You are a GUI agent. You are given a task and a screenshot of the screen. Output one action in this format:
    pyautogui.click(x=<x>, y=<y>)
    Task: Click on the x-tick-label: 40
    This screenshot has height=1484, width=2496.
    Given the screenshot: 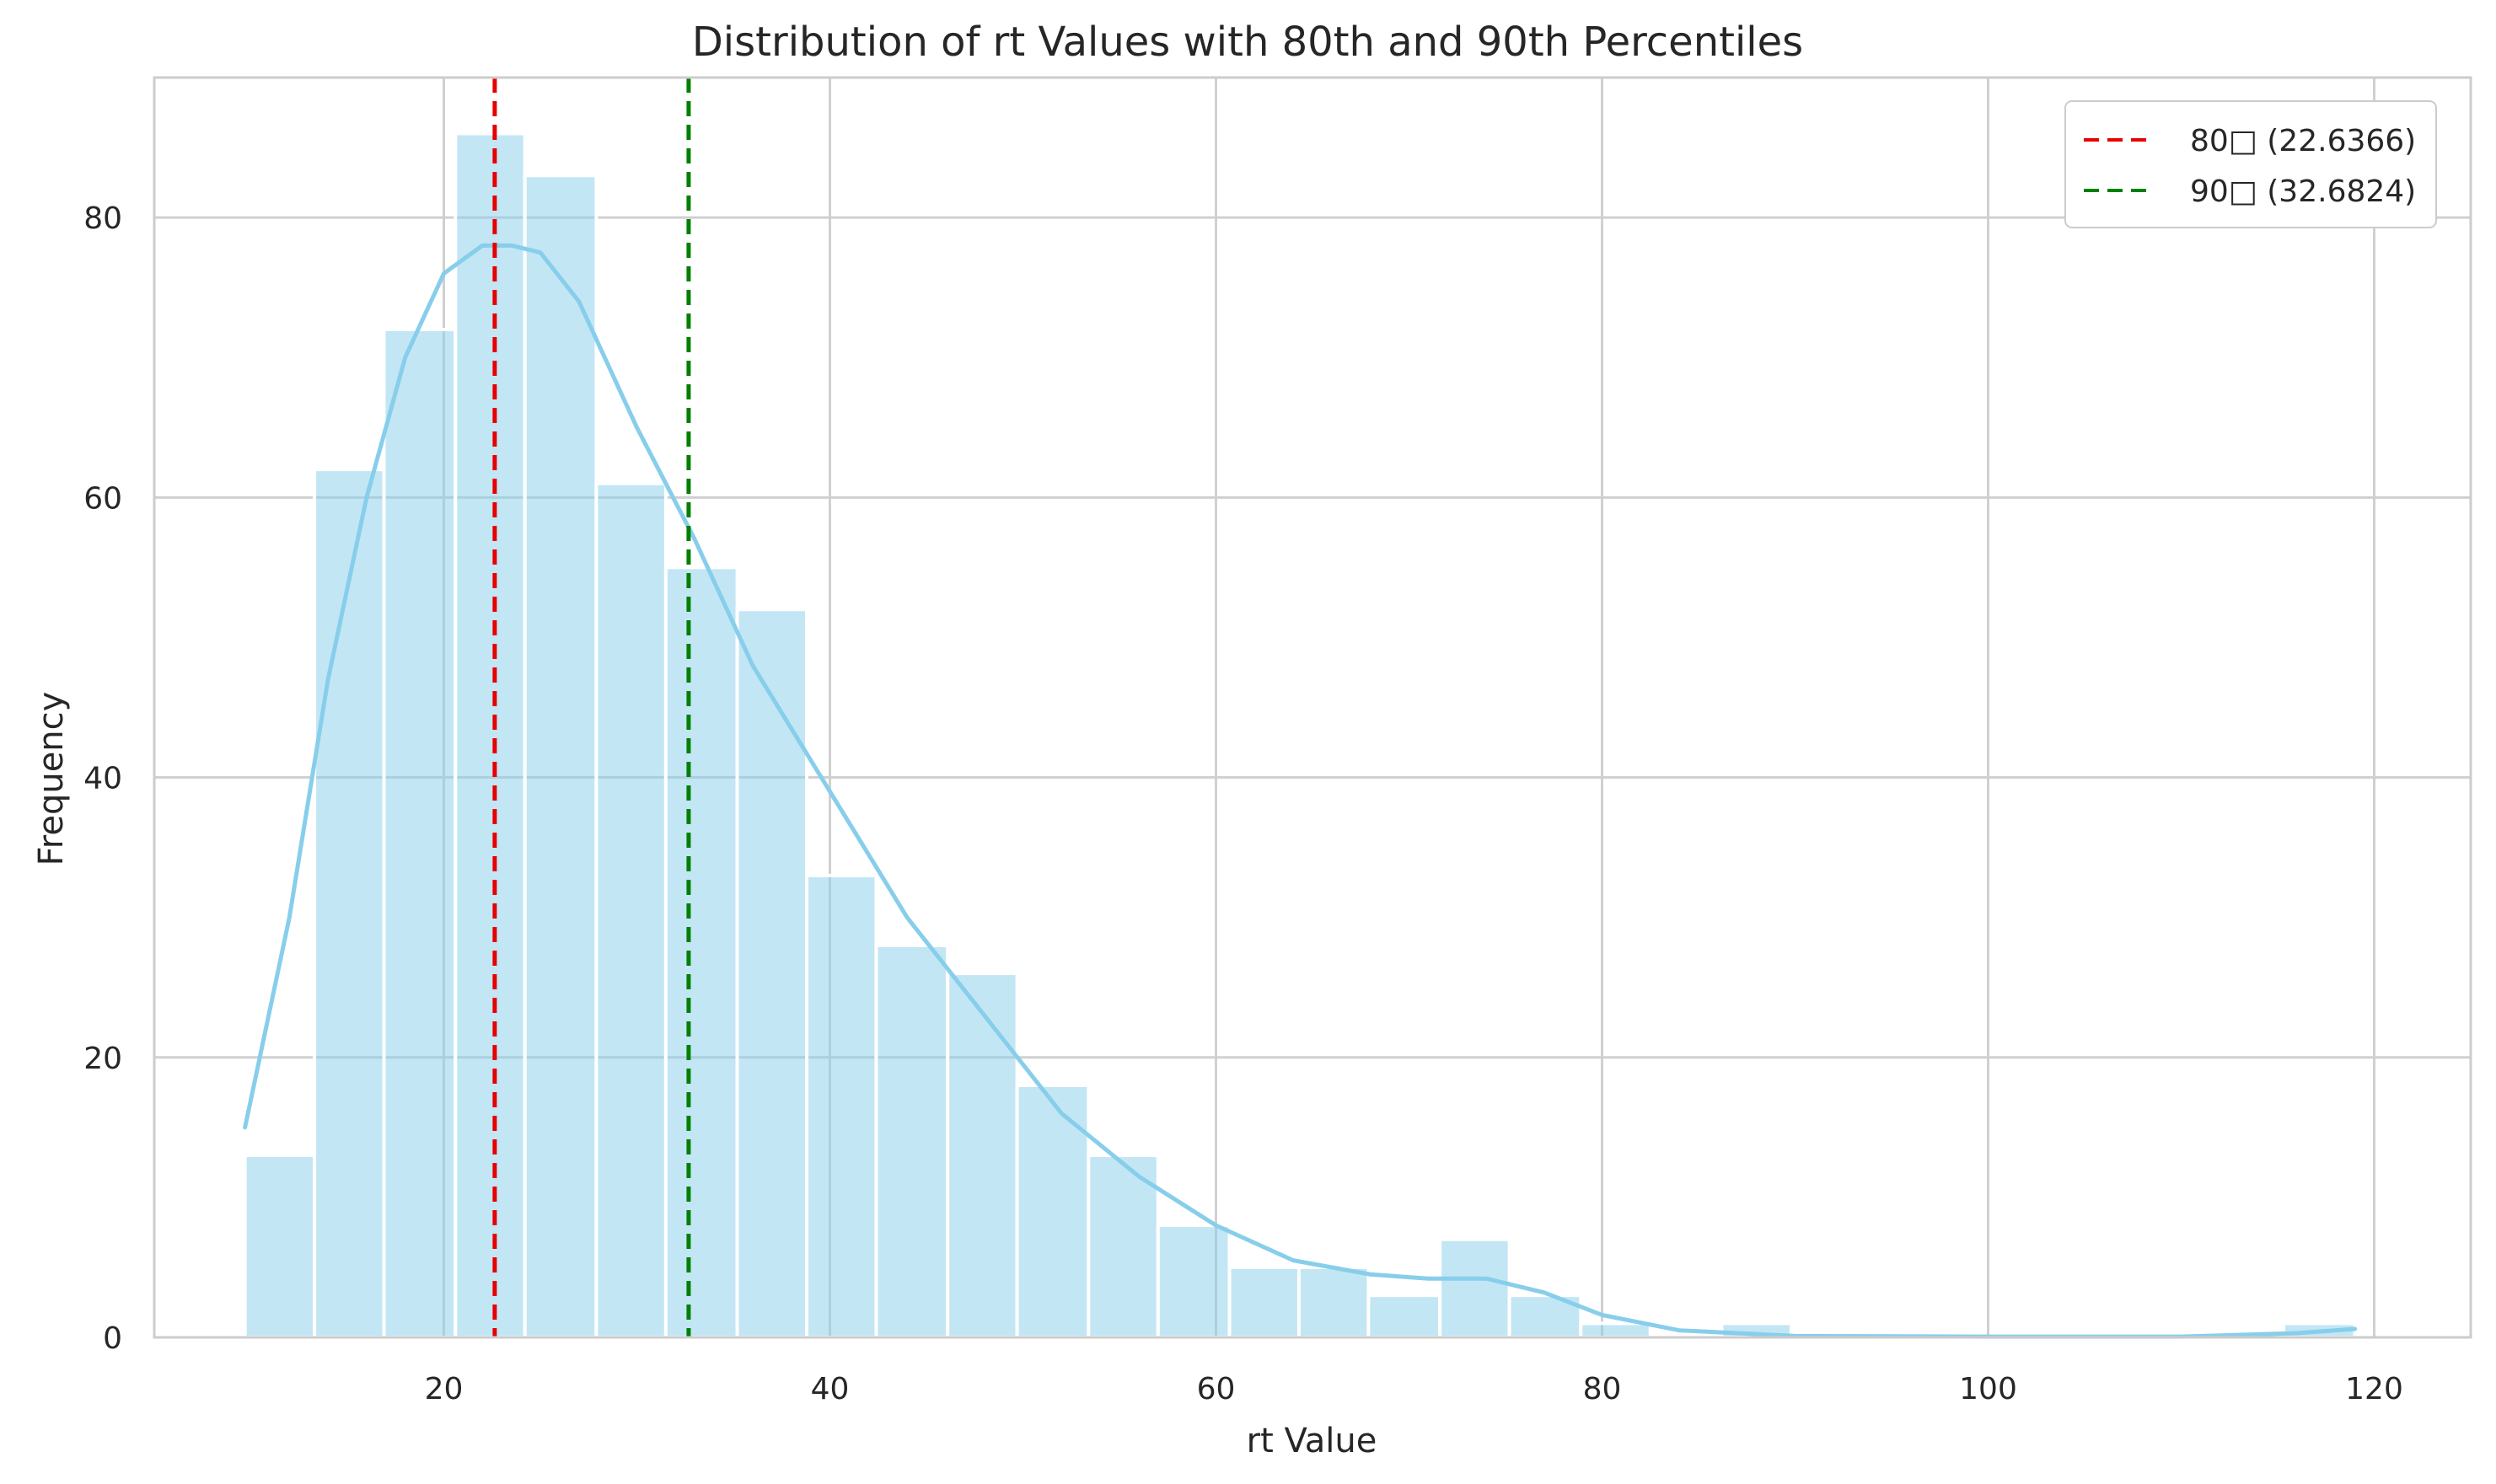 What is the action you would take?
    pyautogui.click(x=830, y=1389)
    